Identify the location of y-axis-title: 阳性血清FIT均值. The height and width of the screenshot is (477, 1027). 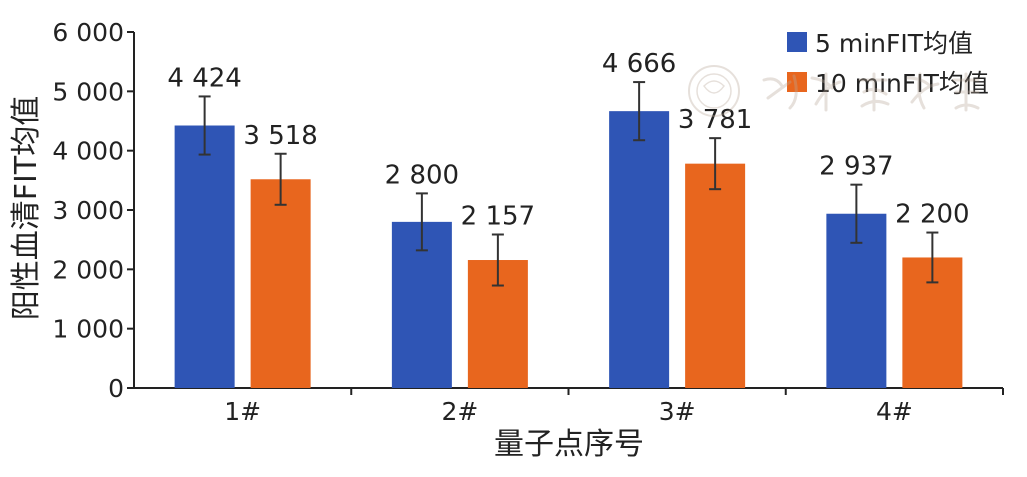
(26, 208).